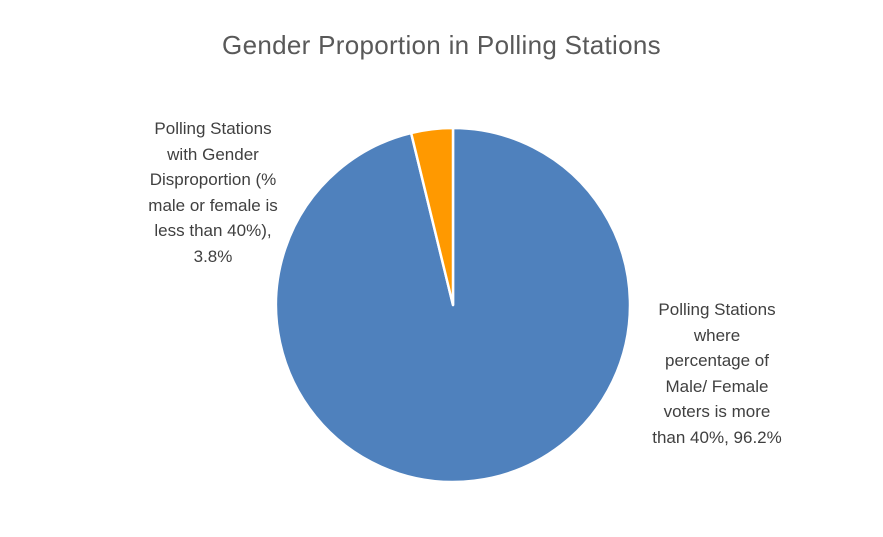 Image resolution: width=883 pixels, height=537 pixels. I want to click on slice-label-disproportion-line: Disproportion (%, so click(213, 179).